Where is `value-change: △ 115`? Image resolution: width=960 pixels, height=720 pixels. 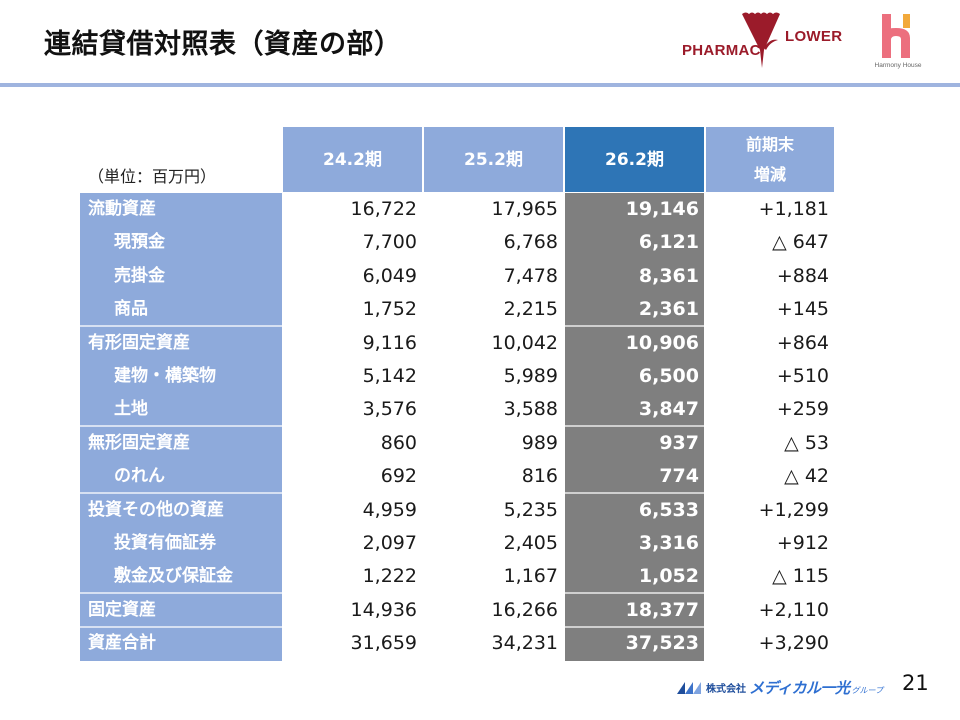 value-change: △ 115 is located at coordinates (800, 576).